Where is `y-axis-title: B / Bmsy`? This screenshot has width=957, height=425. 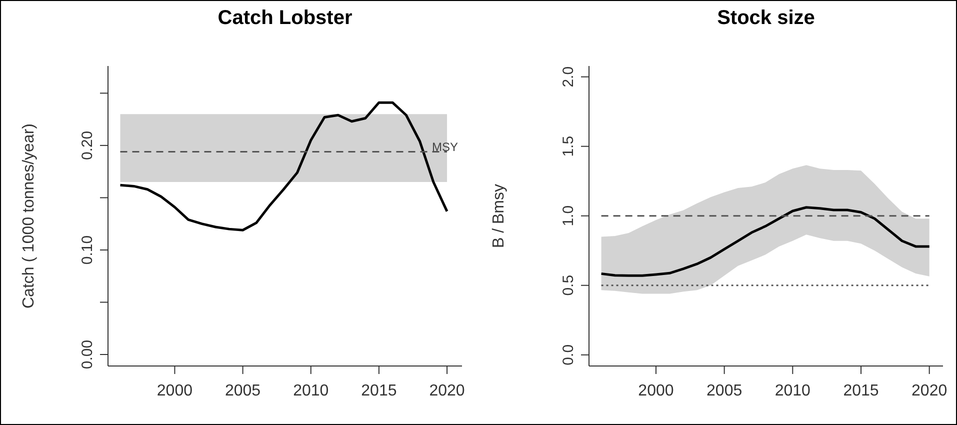
y-axis-title: B / Bmsy is located at coordinates (499, 216).